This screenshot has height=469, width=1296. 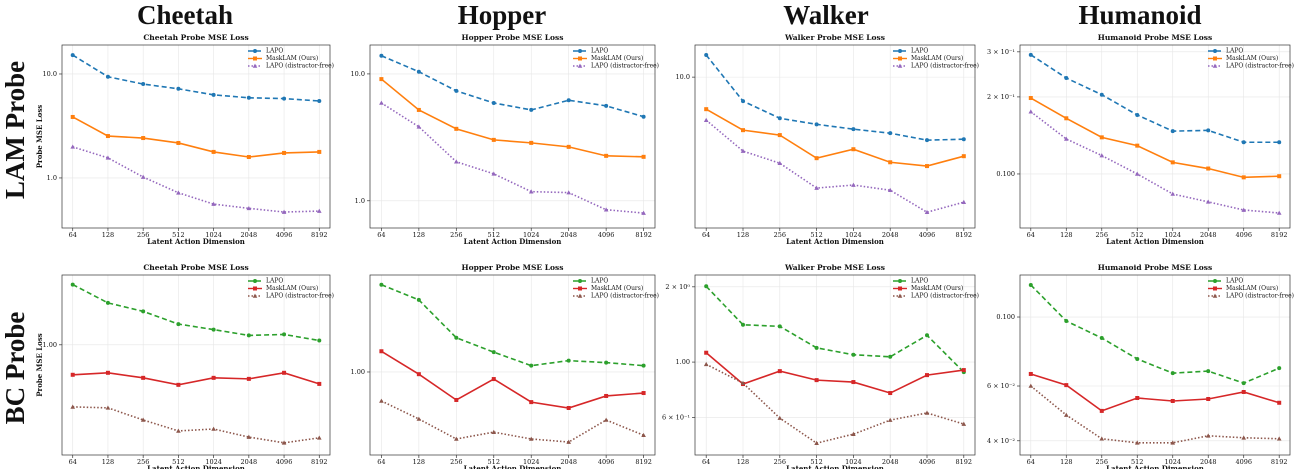 What do you see at coordinates (826, 15) in the screenshot?
I see `column-title: Walker` at bounding box center [826, 15].